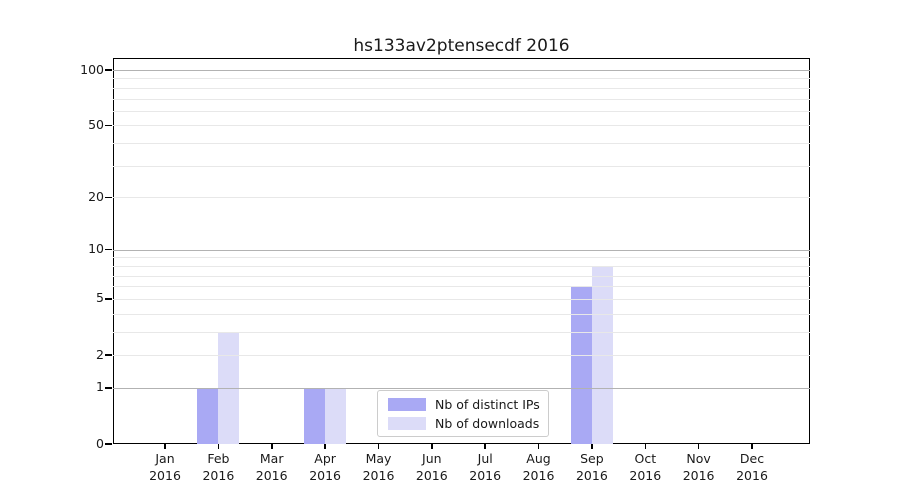 This screenshot has width=900, height=500. I want to click on x-month-label: Jul 2016, so click(485, 467).